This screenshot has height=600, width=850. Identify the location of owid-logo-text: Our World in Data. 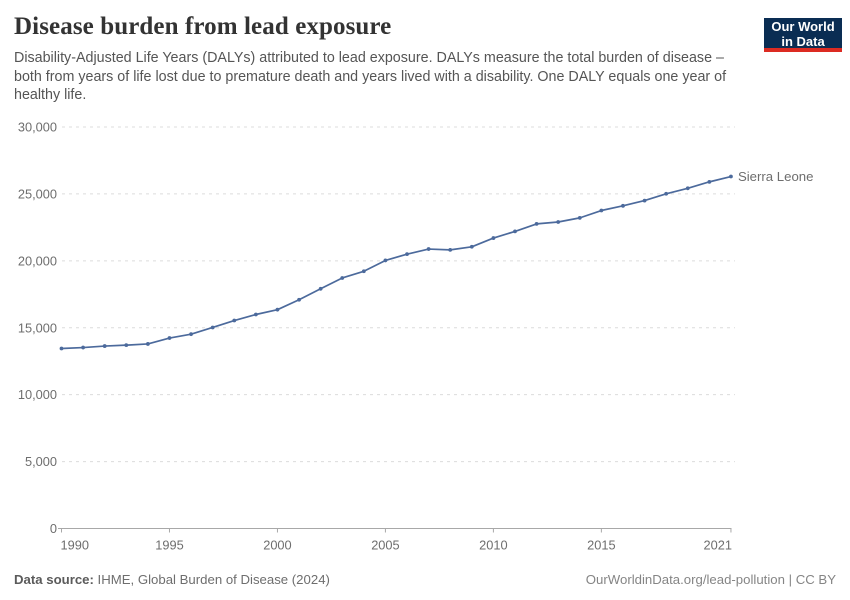
(803, 33).